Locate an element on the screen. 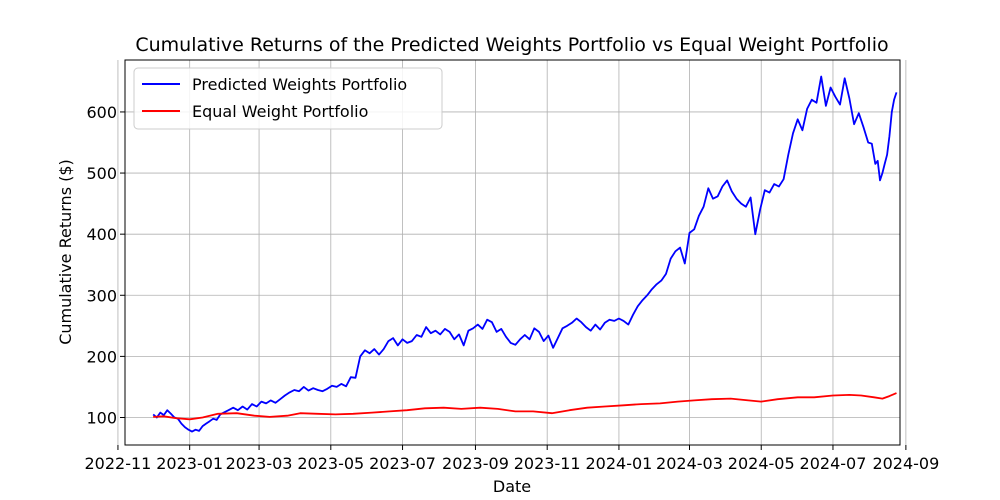 This screenshot has height=500, width=1000. x-tick-label: 2023-09 is located at coordinates (475, 463).